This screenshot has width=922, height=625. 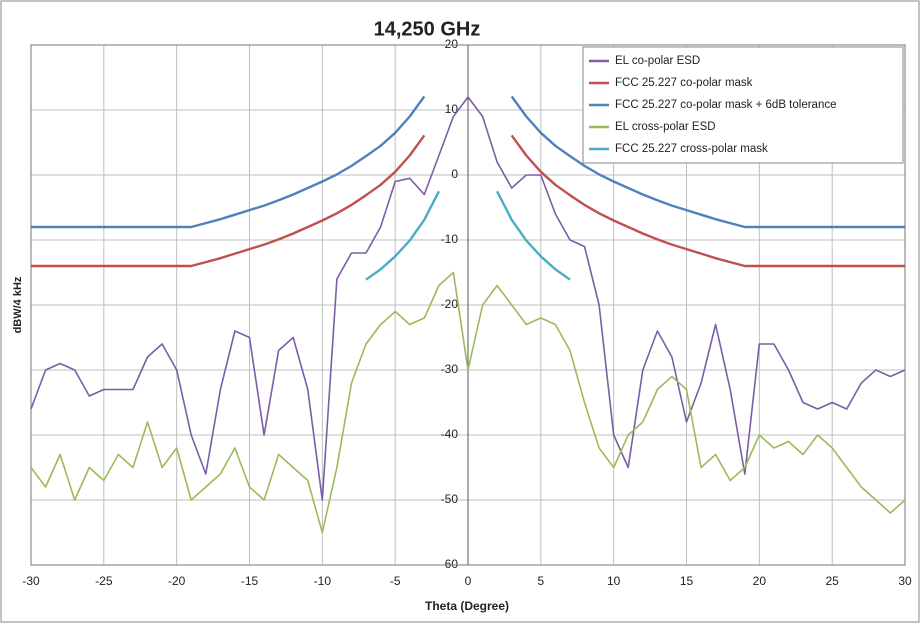 I want to click on x-tick-label: -20, so click(x=177, y=581).